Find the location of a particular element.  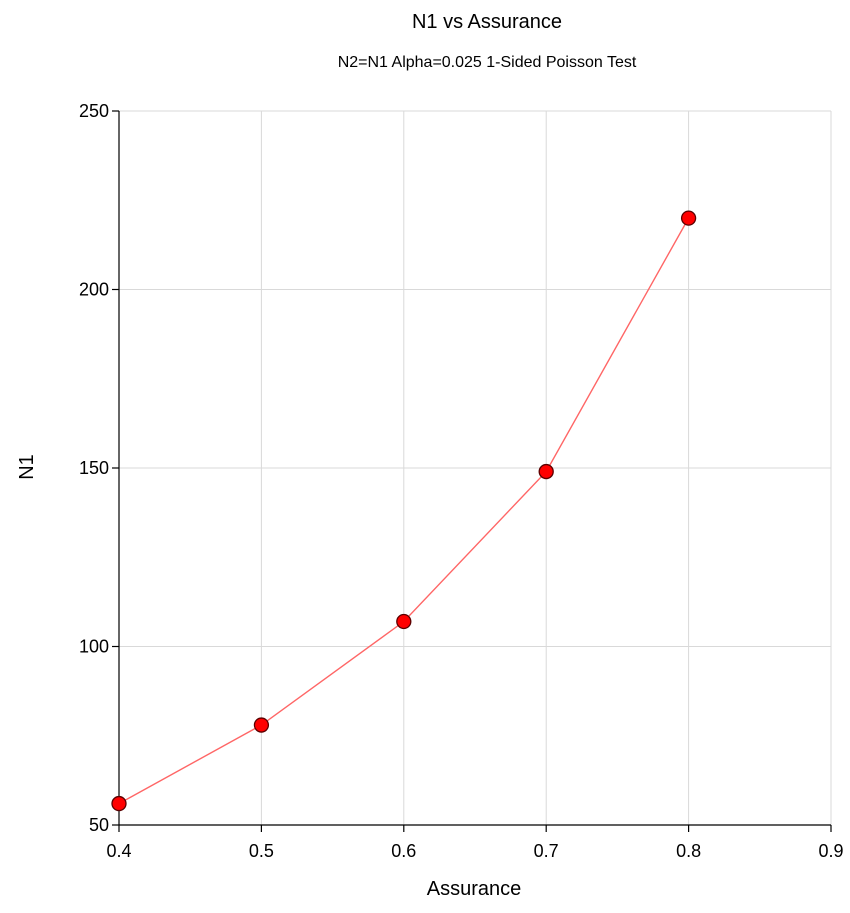

x-tick-label: 0.9 is located at coordinates (830, 851).